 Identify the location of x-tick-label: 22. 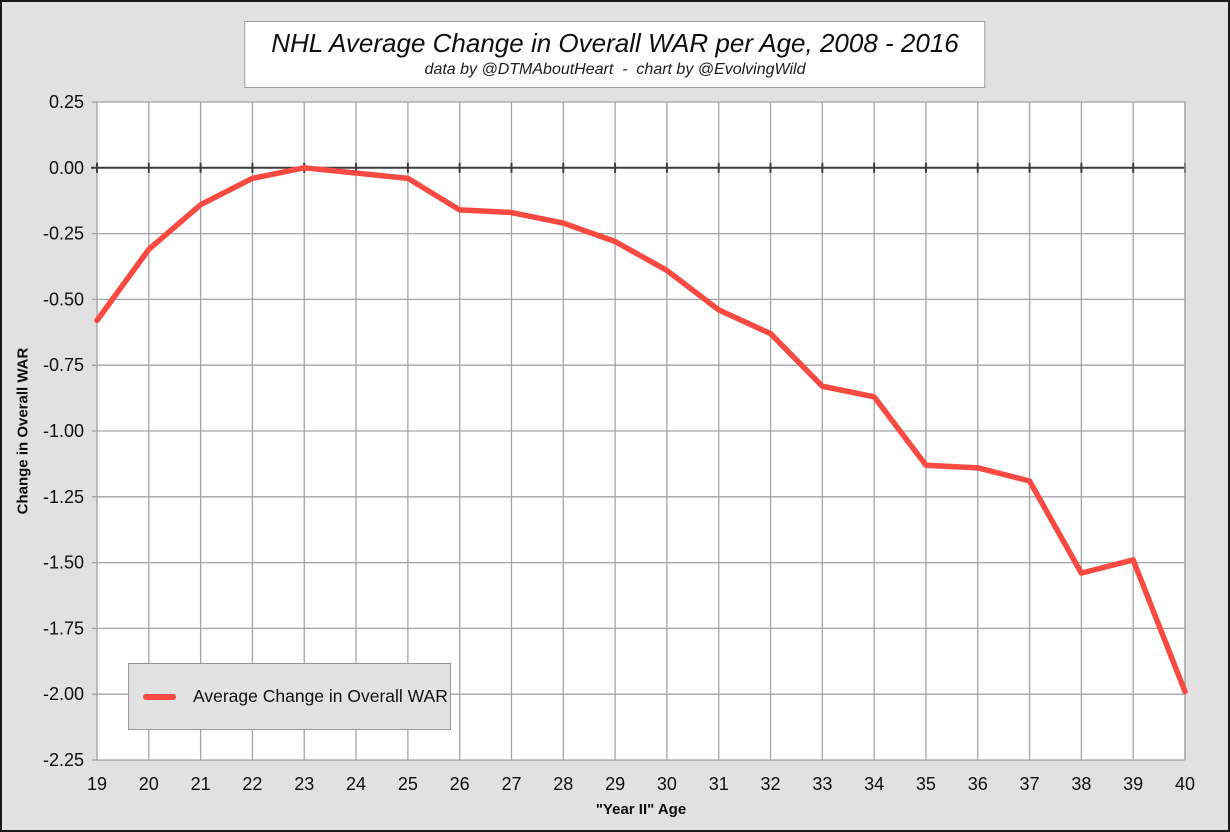
(252, 784).